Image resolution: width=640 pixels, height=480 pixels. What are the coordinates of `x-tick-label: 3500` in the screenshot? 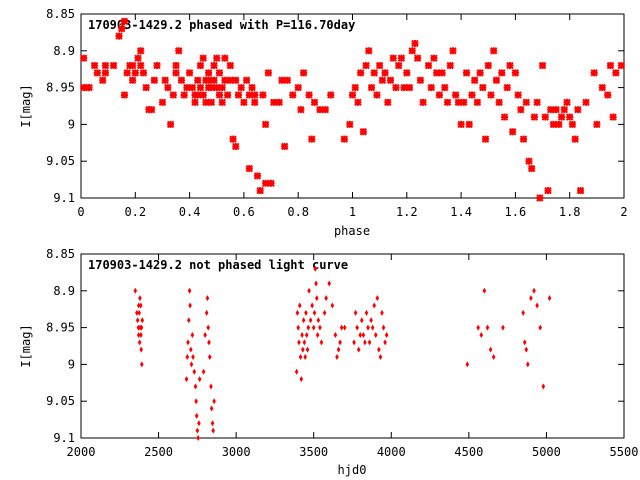 It's located at (313, 452).